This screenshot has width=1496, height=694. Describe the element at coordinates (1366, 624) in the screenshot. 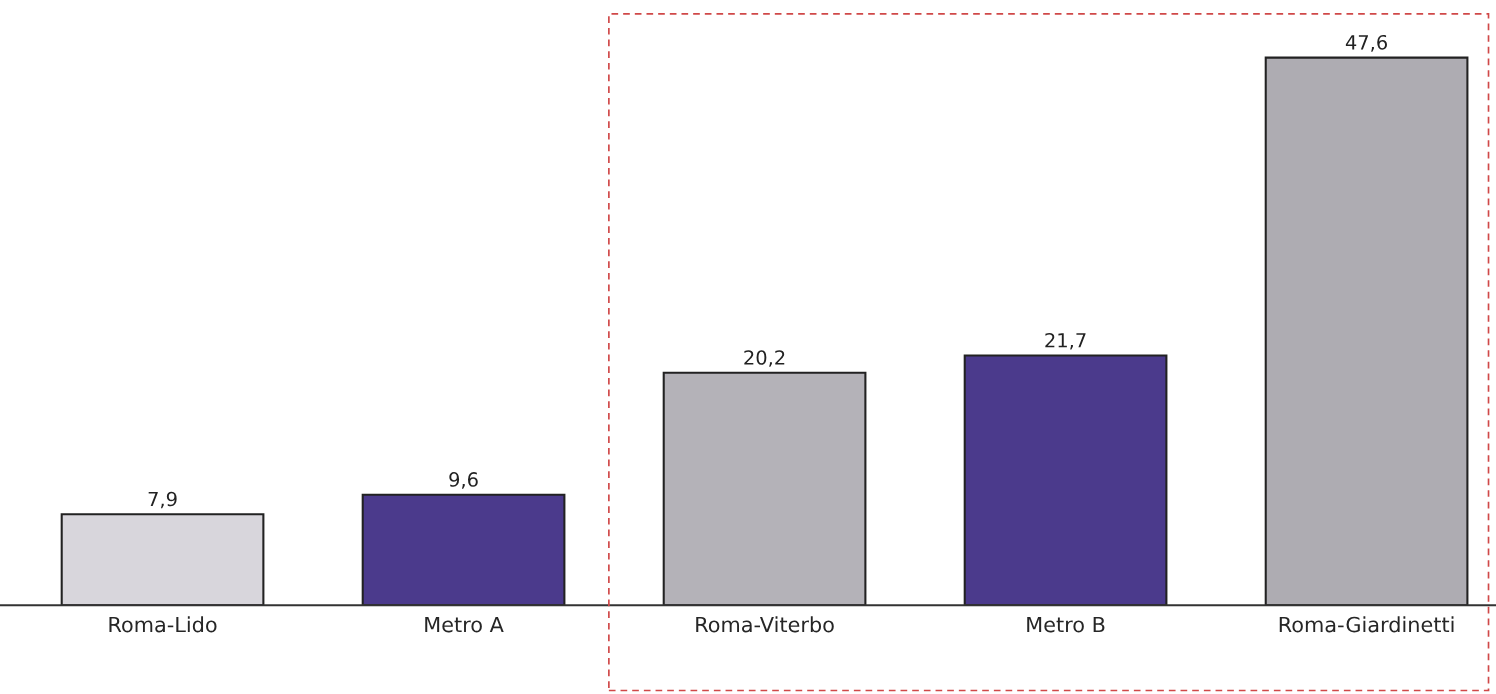

I see `x-tick-label: Roma-Giardinetti` at that location.